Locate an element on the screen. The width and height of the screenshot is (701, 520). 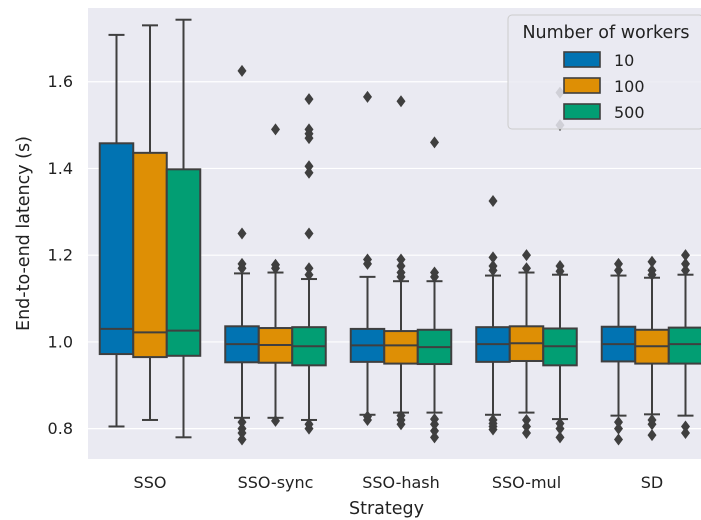
legend-label: 10 is located at coordinates (624, 60).